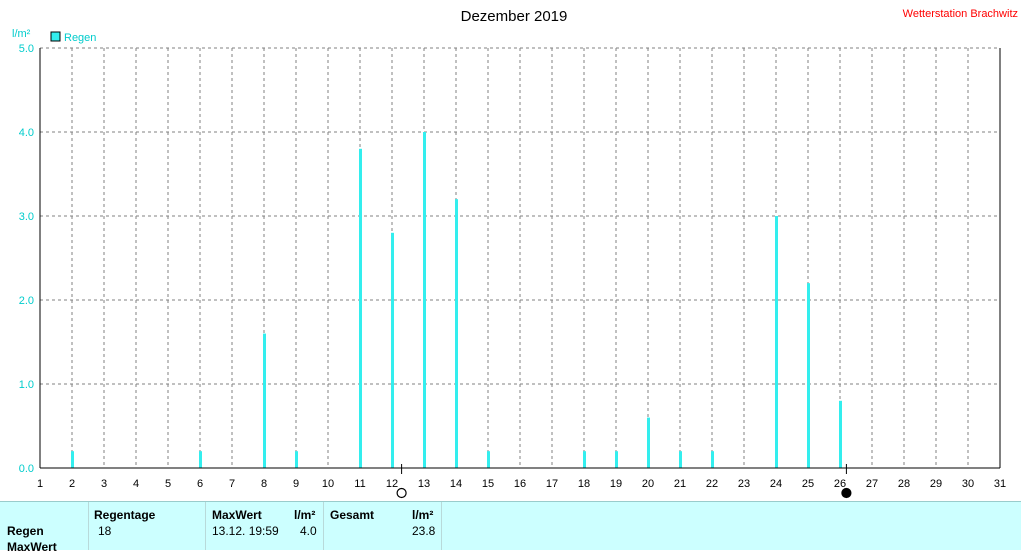 The height and width of the screenshot is (554, 1021). Describe the element at coordinates (1000, 484) in the screenshot. I see `x-tick-label: 31` at that location.